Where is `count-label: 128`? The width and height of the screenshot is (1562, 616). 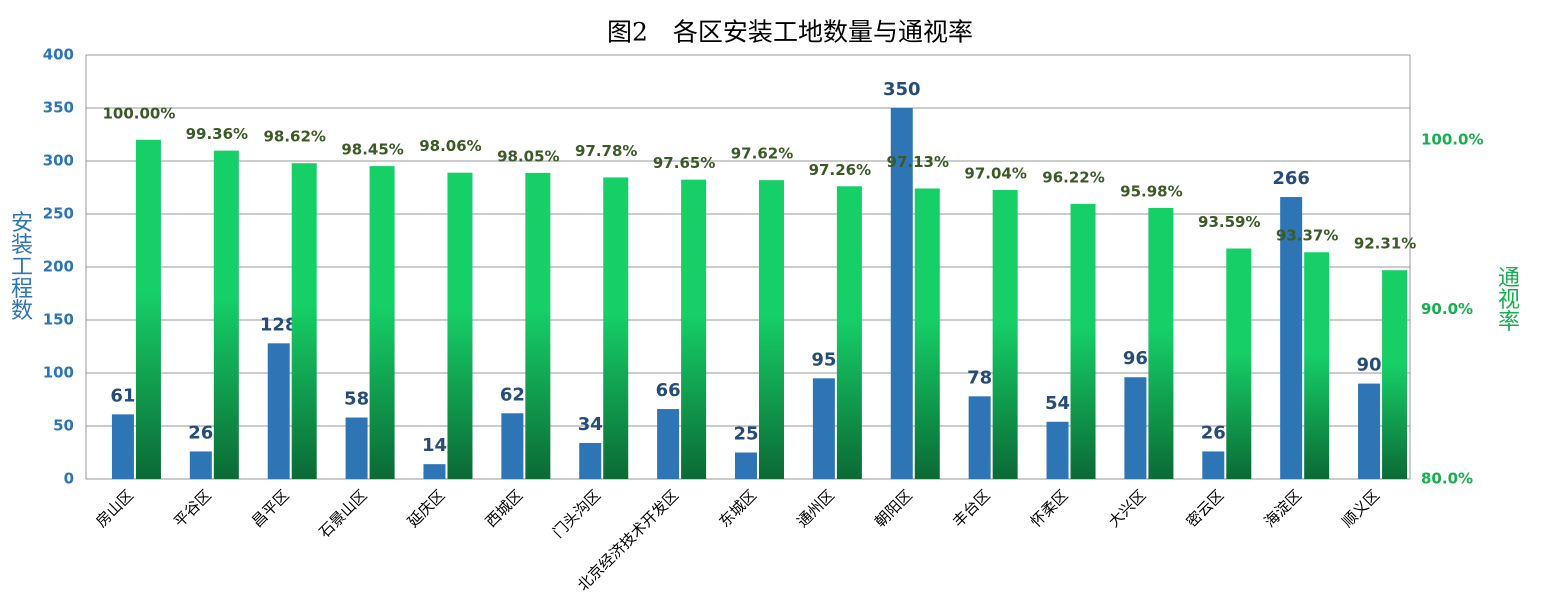 count-label: 128 is located at coordinates (279, 324).